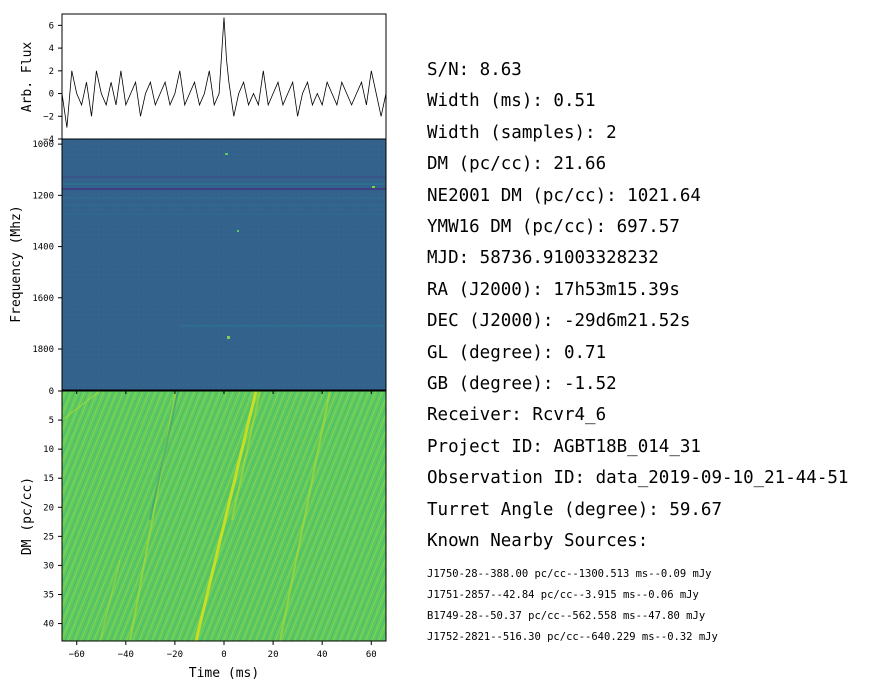 The width and height of the screenshot is (871, 690). I want to click on frequency-ytick-label: 1000, so click(43, 145).